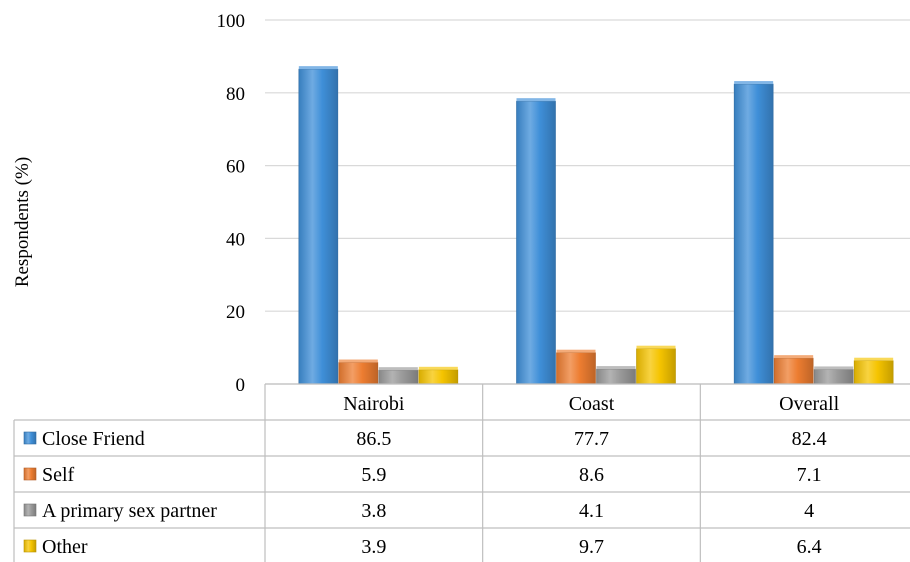 The width and height of the screenshot is (910, 562). What do you see at coordinates (58, 475) in the screenshot?
I see `legend-entry: Self` at bounding box center [58, 475].